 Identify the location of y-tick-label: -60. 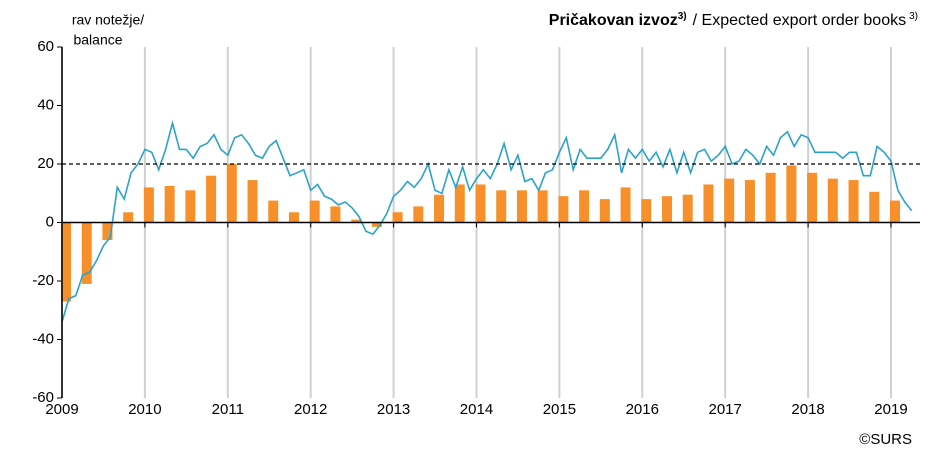
(43, 397).